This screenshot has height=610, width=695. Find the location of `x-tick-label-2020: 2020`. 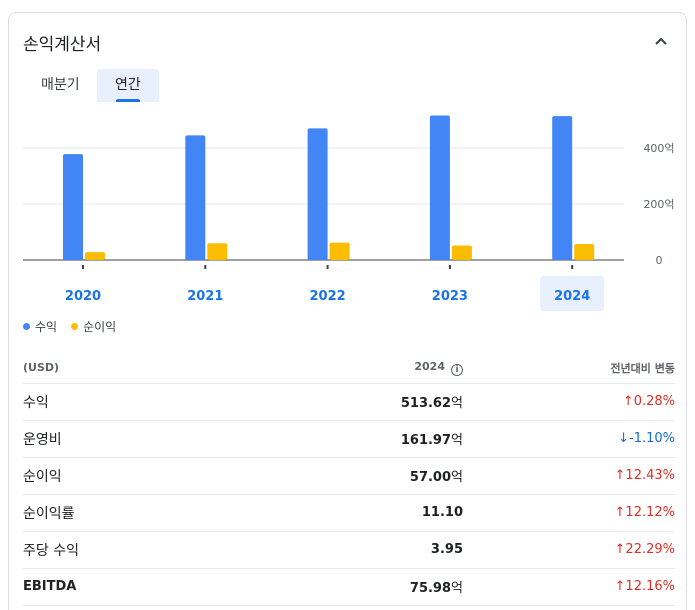

x-tick-label-2020: 2020 is located at coordinates (83, 296).